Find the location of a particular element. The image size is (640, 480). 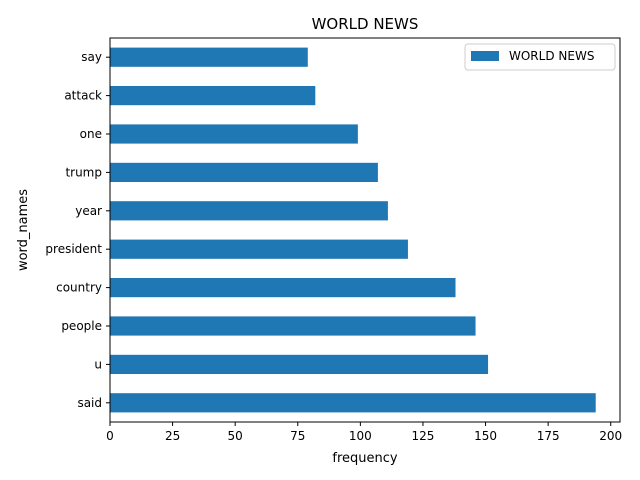

bar-say is located at coordinates (209, 57).